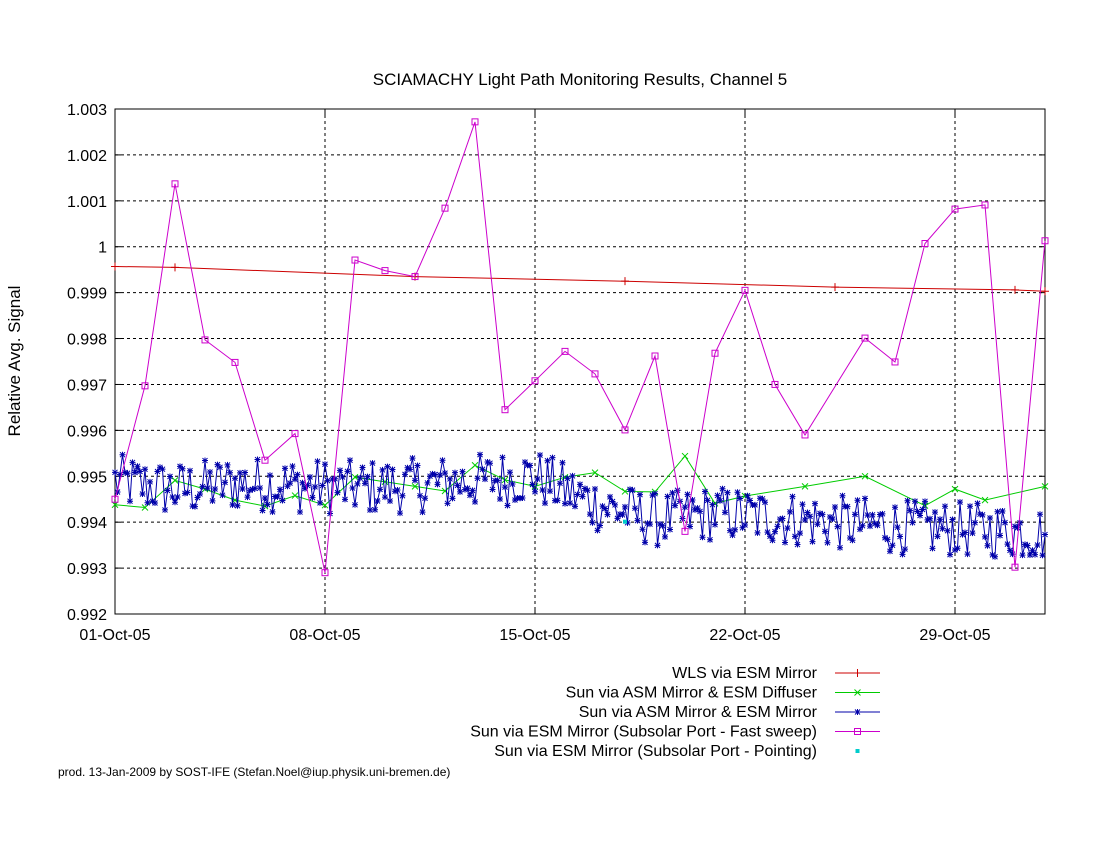 This screenshot has height=850, width=1100. Describe the element at coordinates (114, 635) in the screenshot. I see `x-tick-label: 01-Oct-05` at that location.